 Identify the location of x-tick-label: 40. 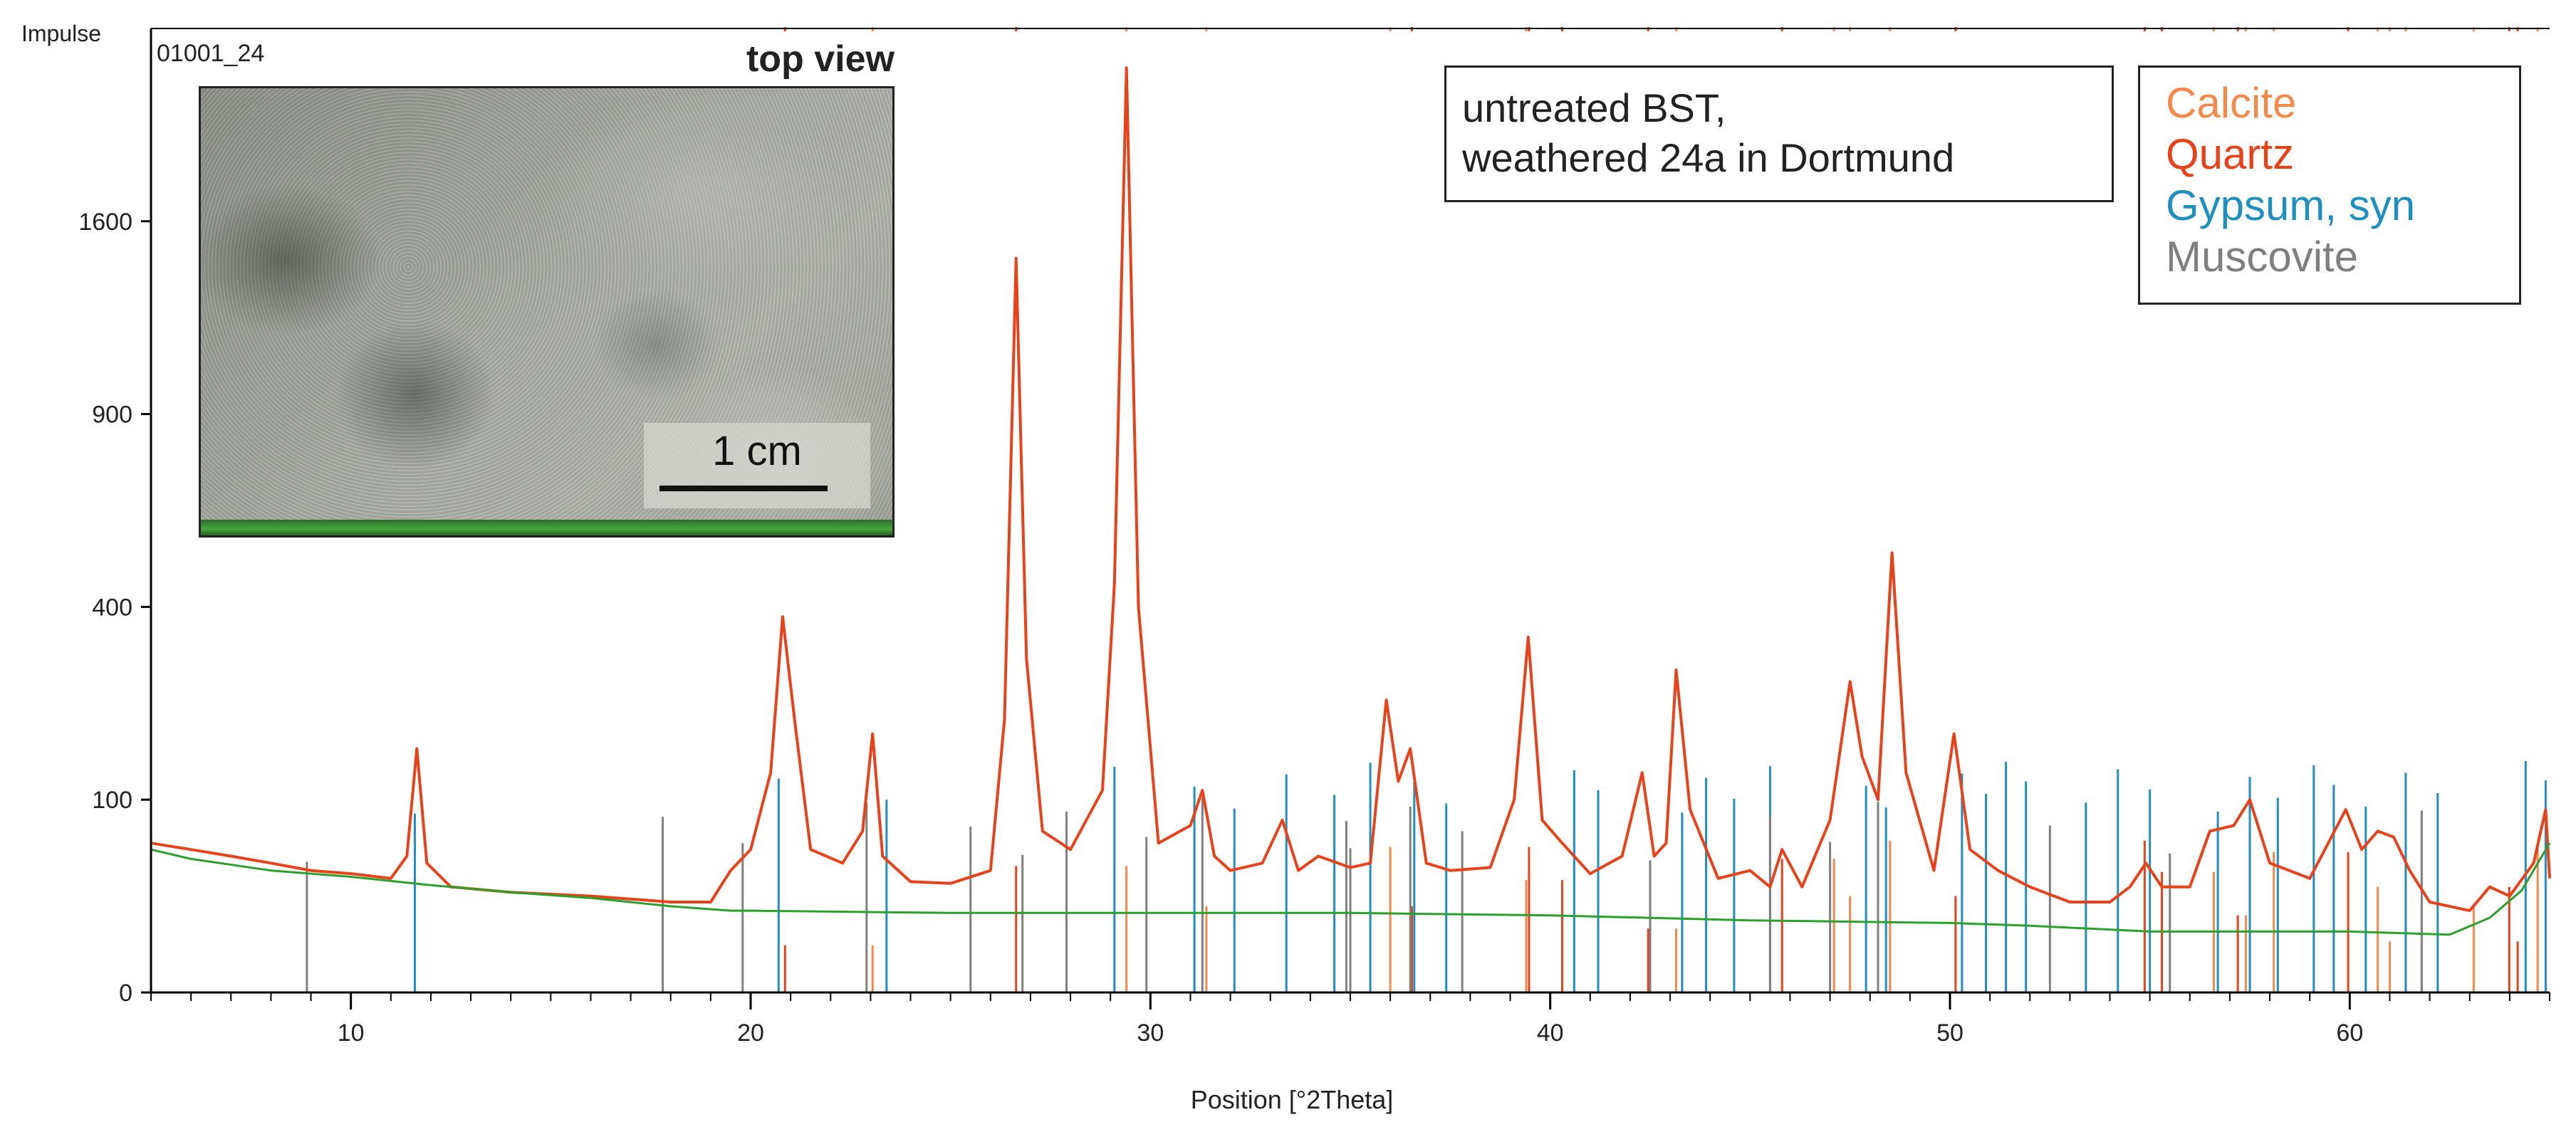
(1550, 1033).